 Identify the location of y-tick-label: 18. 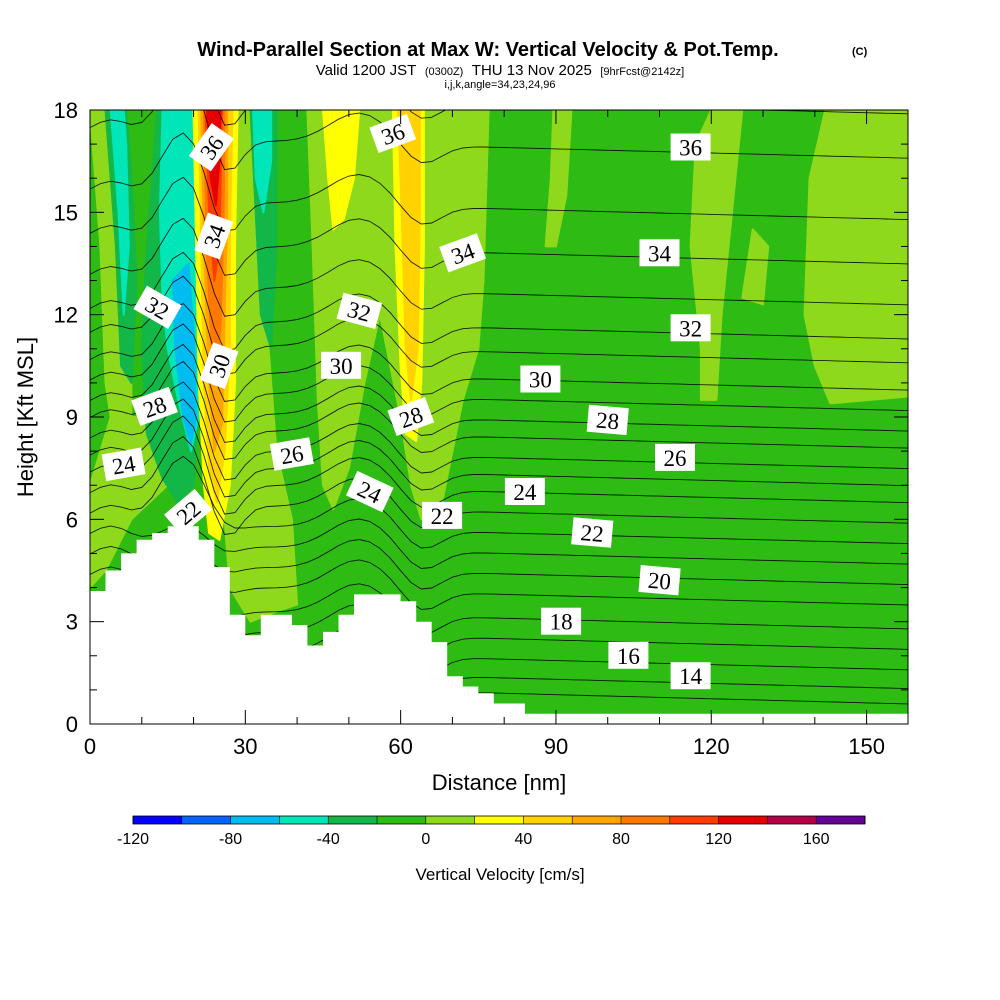
(66, 110).